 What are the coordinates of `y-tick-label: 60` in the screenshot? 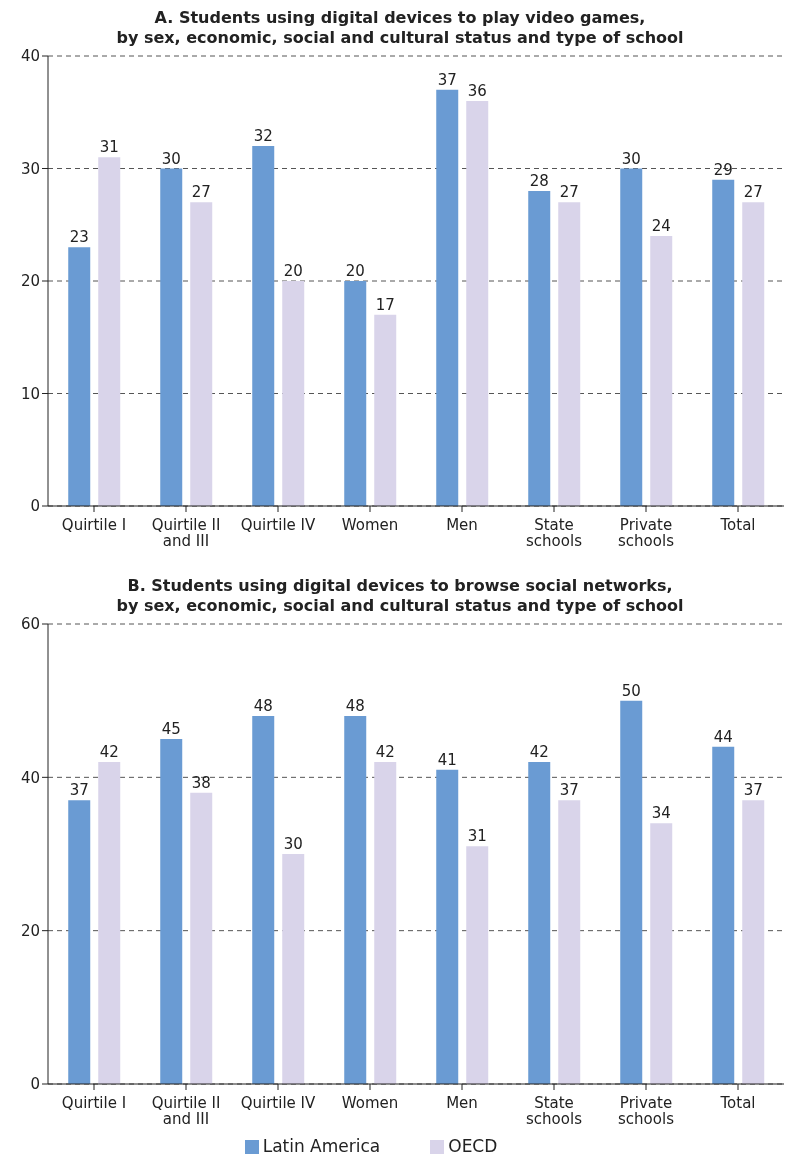 It's located at (30, 624).